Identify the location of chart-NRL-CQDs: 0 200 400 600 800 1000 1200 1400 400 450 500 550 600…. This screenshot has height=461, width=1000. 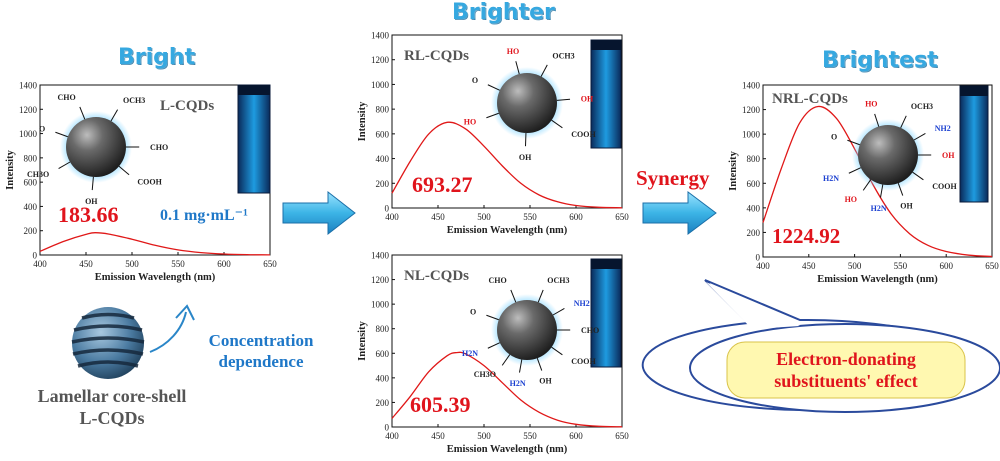
(863, 183).